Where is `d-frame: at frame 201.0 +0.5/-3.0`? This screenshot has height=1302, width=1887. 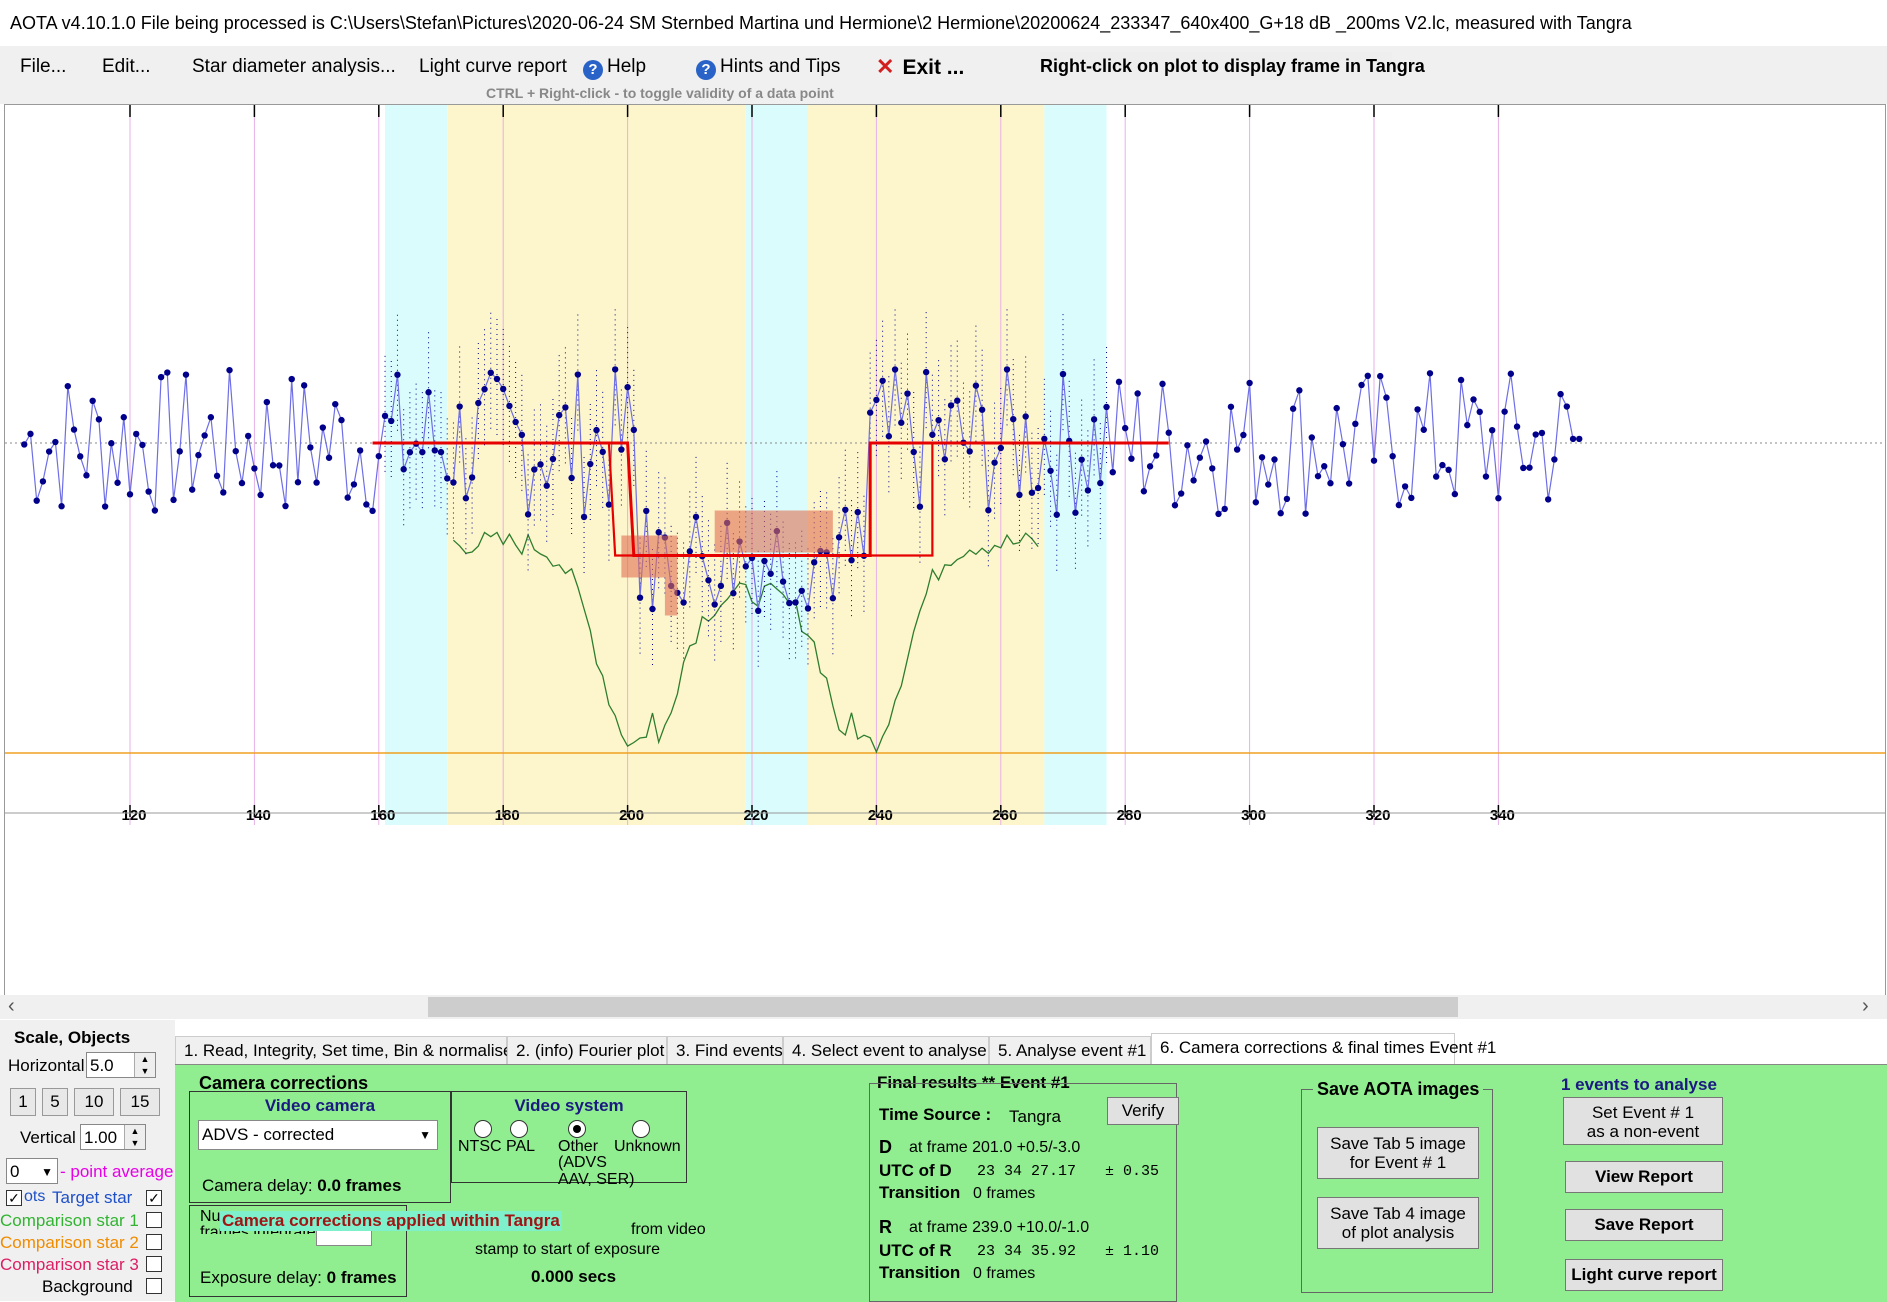
d-frame: at frame 201.0 +0.5/-3.0 is located at coordinates (995, 1147).